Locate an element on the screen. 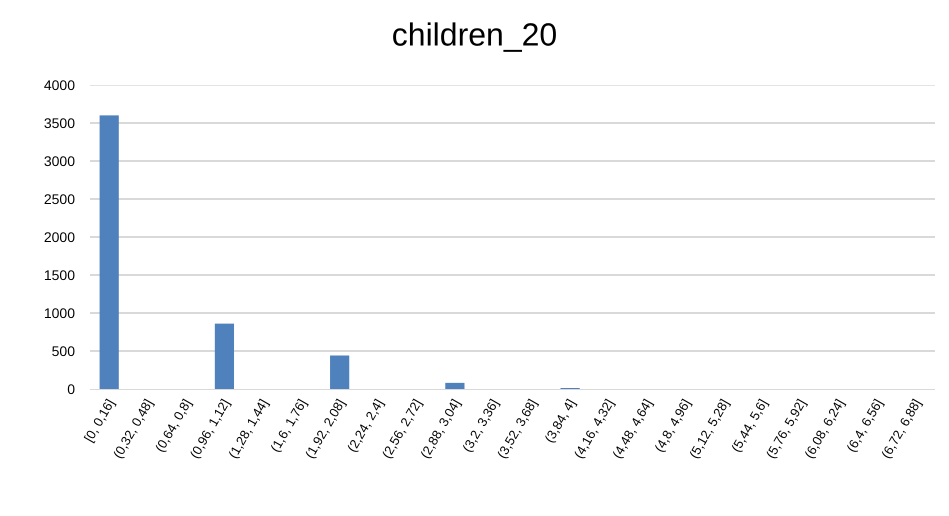 The image size is (949, 516). chart-title: children_20 is located at coordinates (475, 34).